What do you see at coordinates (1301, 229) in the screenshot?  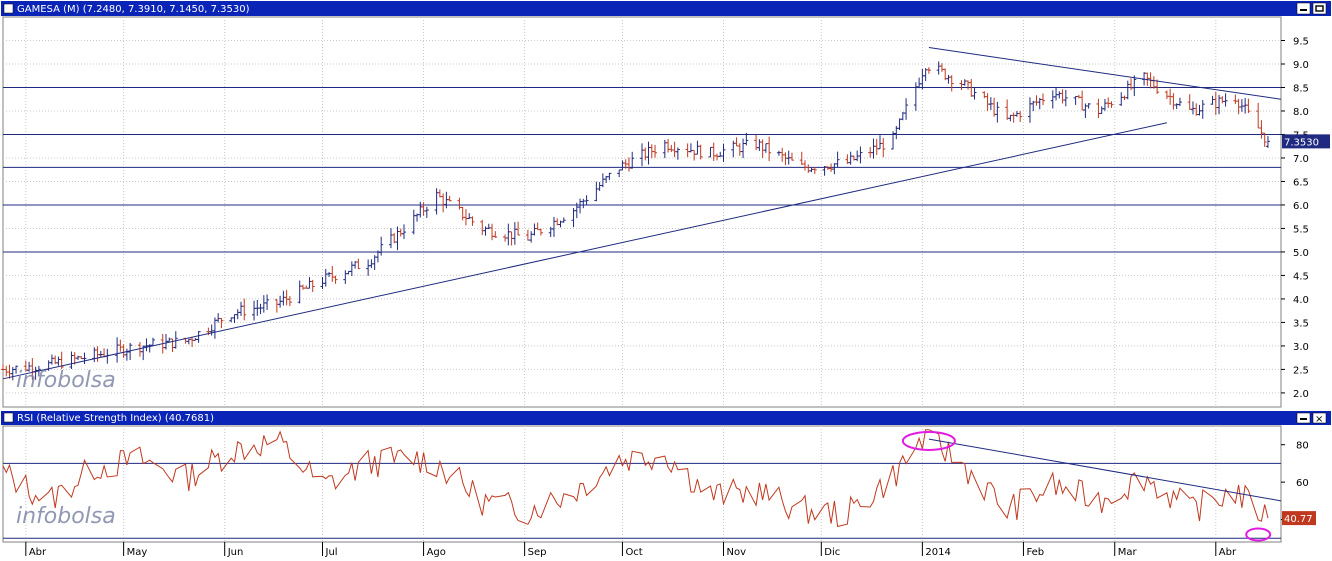 I see `price-ytick-label-7: 5.5` at bounding box center [1301, 229].